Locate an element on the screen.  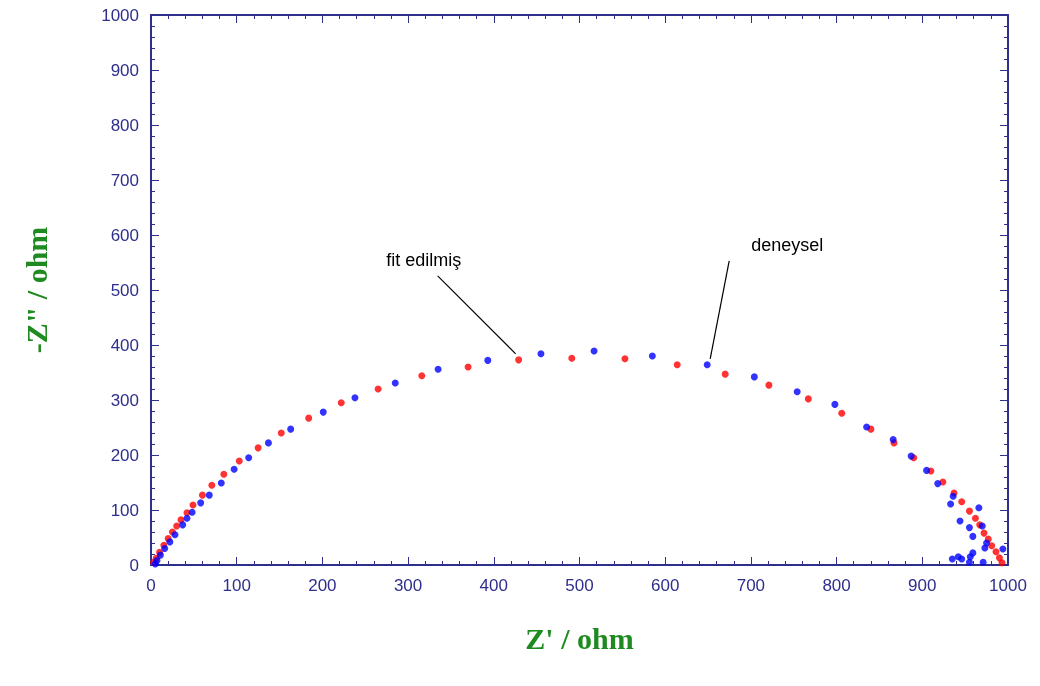
y-tick-label: 800 is located at coordinates (124, 125).